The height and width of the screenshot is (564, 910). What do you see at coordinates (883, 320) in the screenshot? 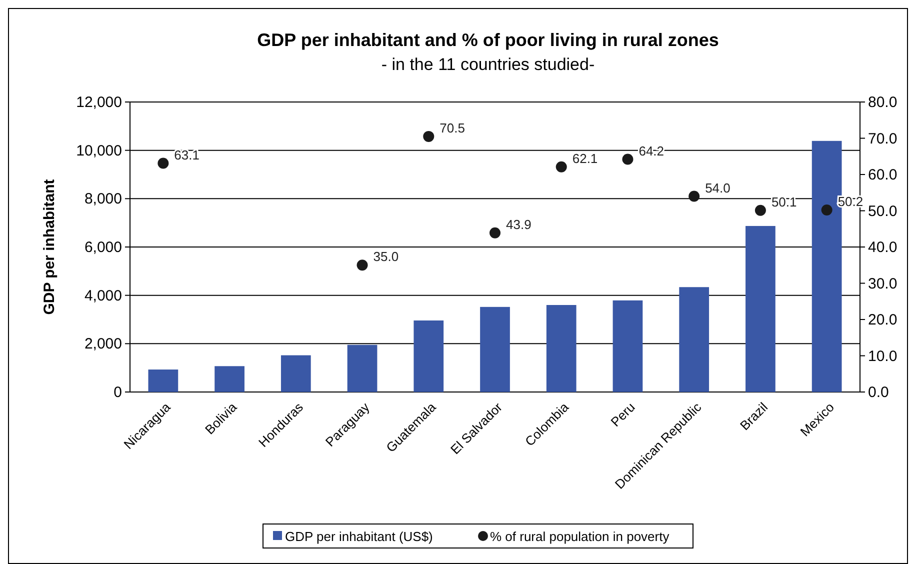
I see `y2-tick-label: 20.0` at bounding box center [883, 320].